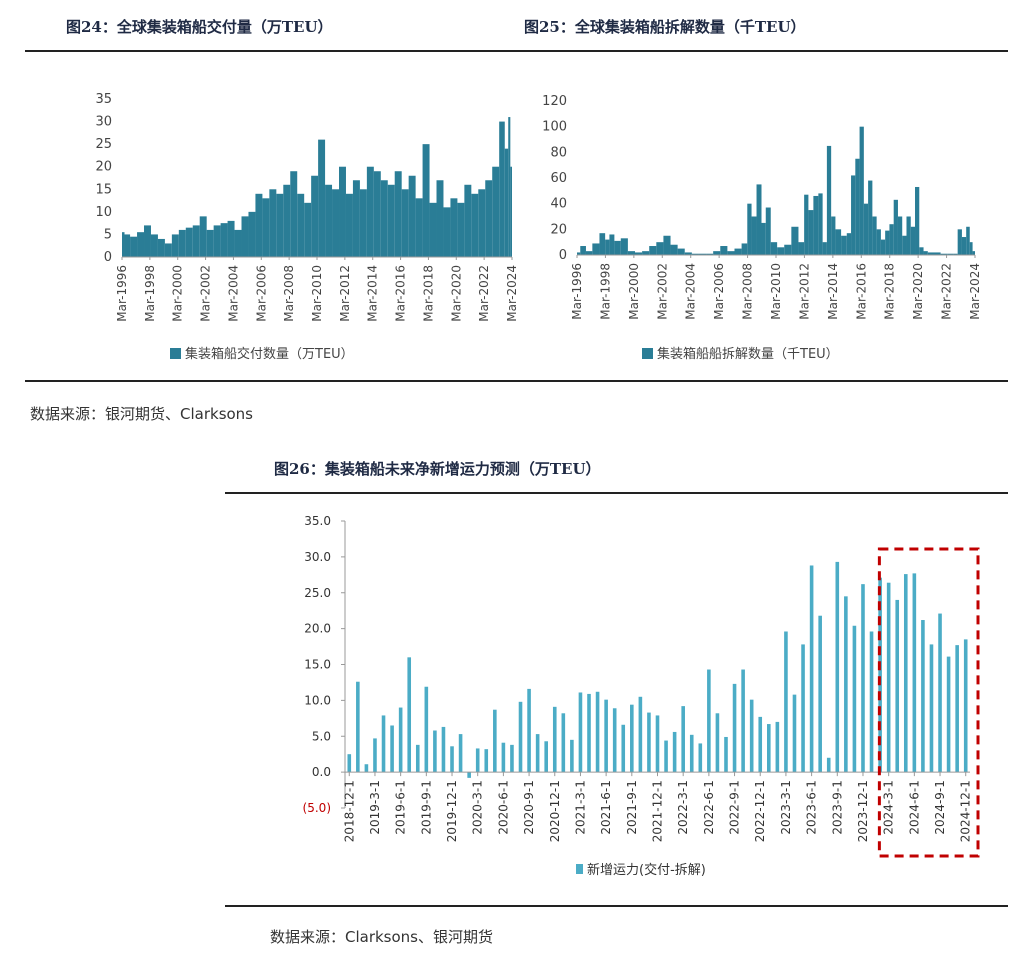 This screenshot has height=960, width=1035. Describe the element at coordinates (178, 293) in the screenshot. I see `x-tick-label: Mar-2000` at that location.